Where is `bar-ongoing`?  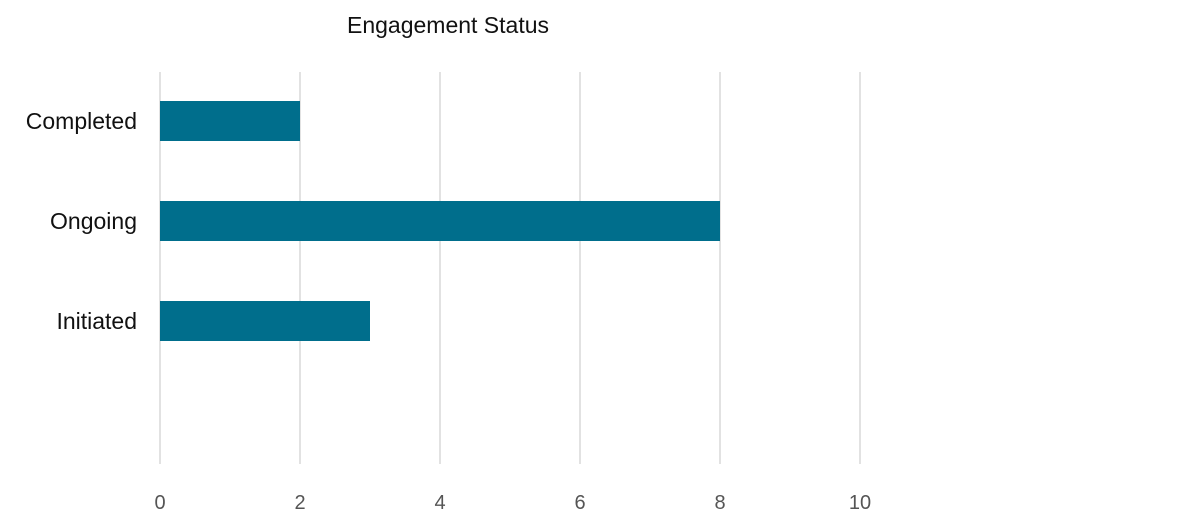
bar-ongoing is located at coordinates (440, 221).